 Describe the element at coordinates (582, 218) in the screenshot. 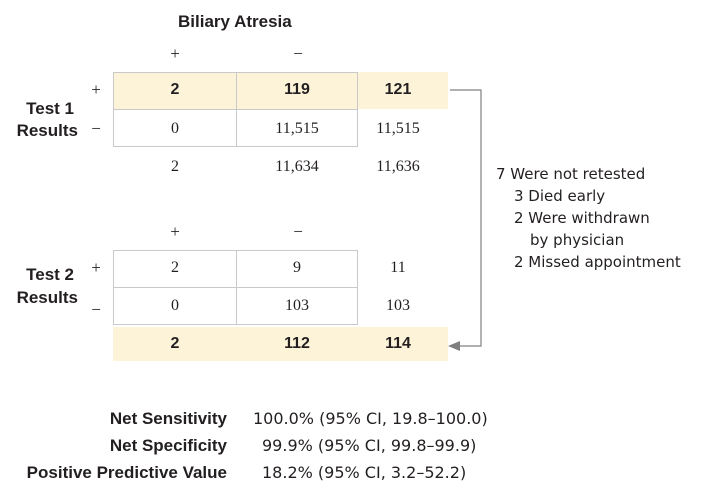

I see `retest-note-withdrawn: 2 Were withdrawn` at that location.